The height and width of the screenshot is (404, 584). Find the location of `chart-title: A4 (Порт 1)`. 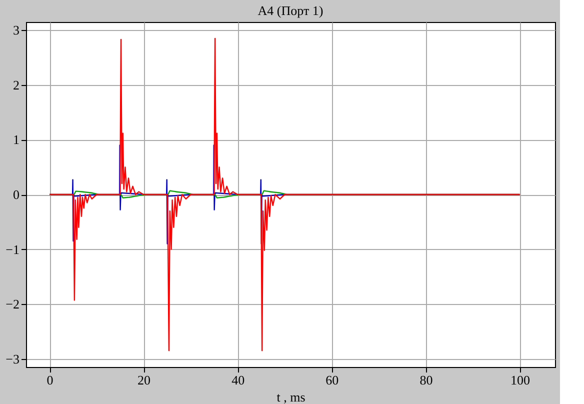

chart-title: A4 (Порт 1) is located at coordinates (291, 10).